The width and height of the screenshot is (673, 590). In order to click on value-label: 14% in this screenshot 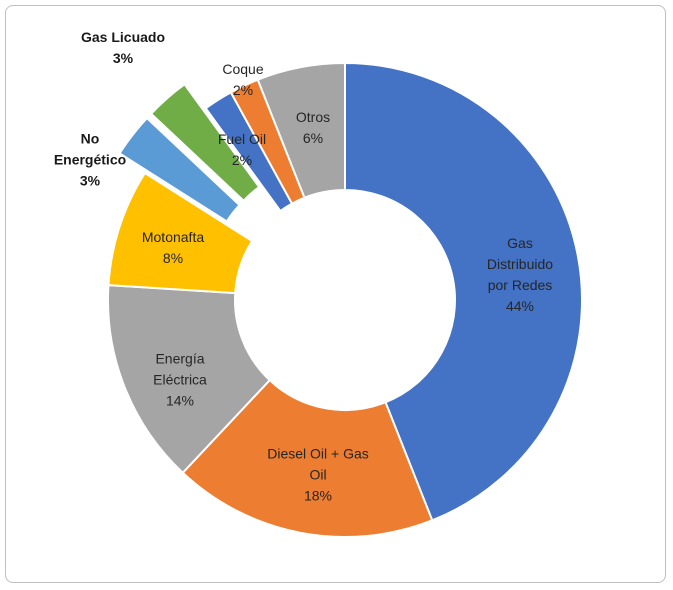, I will do `click(180, 400)`.